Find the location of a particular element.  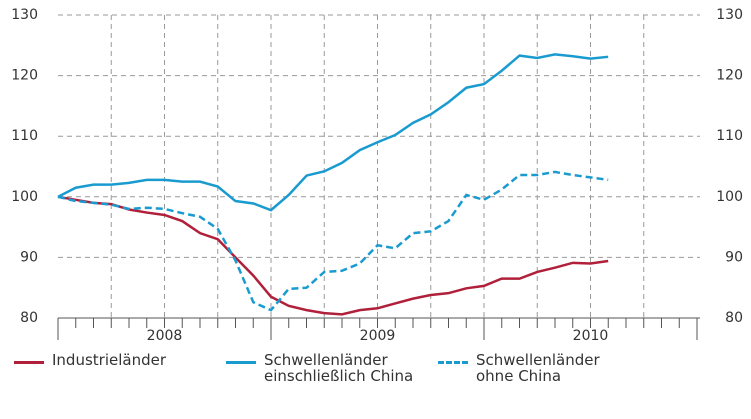

y2-tick-label: 110 is located at coordinates (729, 136).